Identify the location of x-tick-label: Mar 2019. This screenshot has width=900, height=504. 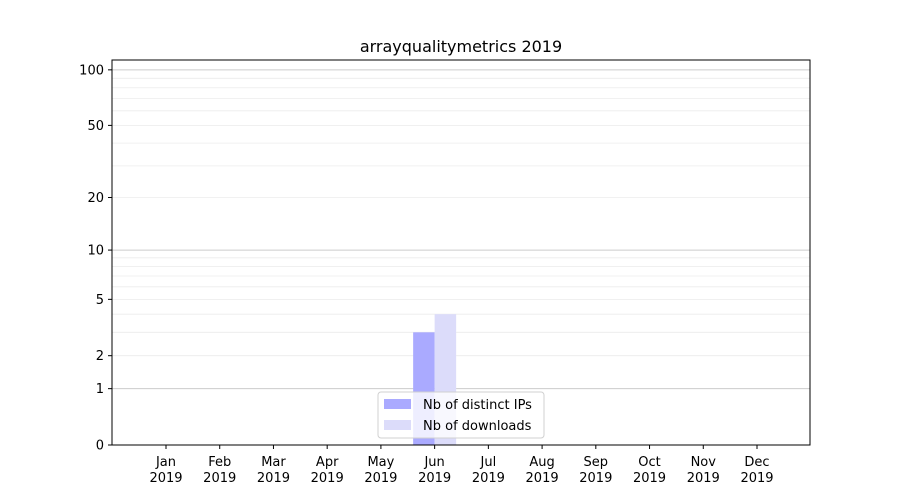
(273, 470).